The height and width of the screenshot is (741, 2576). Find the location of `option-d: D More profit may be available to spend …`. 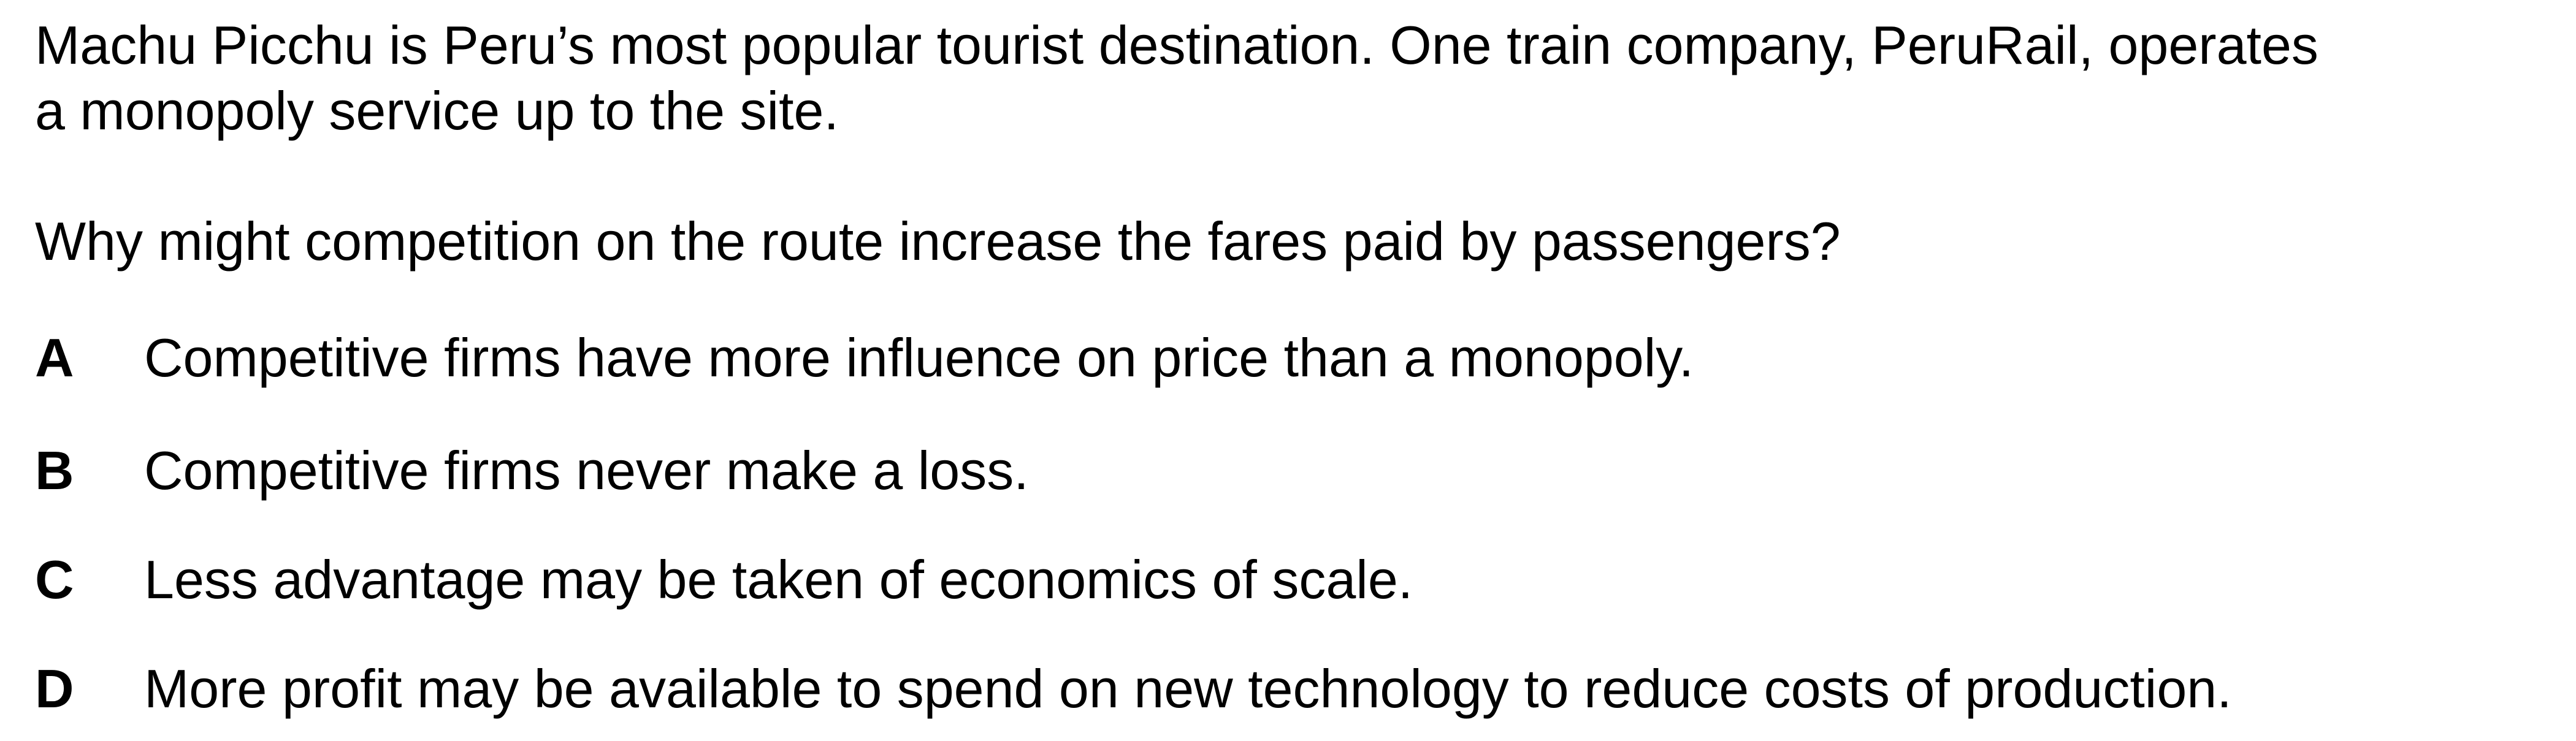

option-d: D More profit may be available to spend … is located at coordinates (1286, 688).